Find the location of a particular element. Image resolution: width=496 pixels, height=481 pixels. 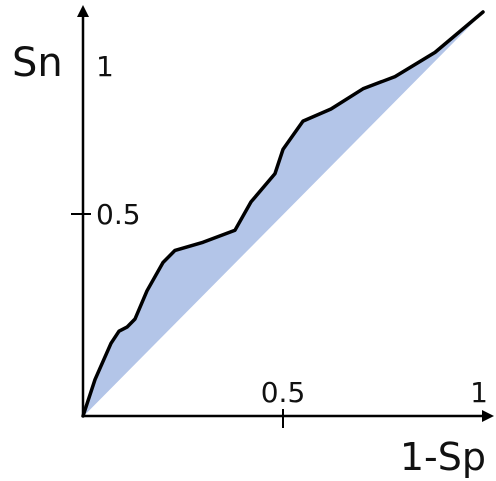

y-axis-arrow is located at coordinates (83, 11).